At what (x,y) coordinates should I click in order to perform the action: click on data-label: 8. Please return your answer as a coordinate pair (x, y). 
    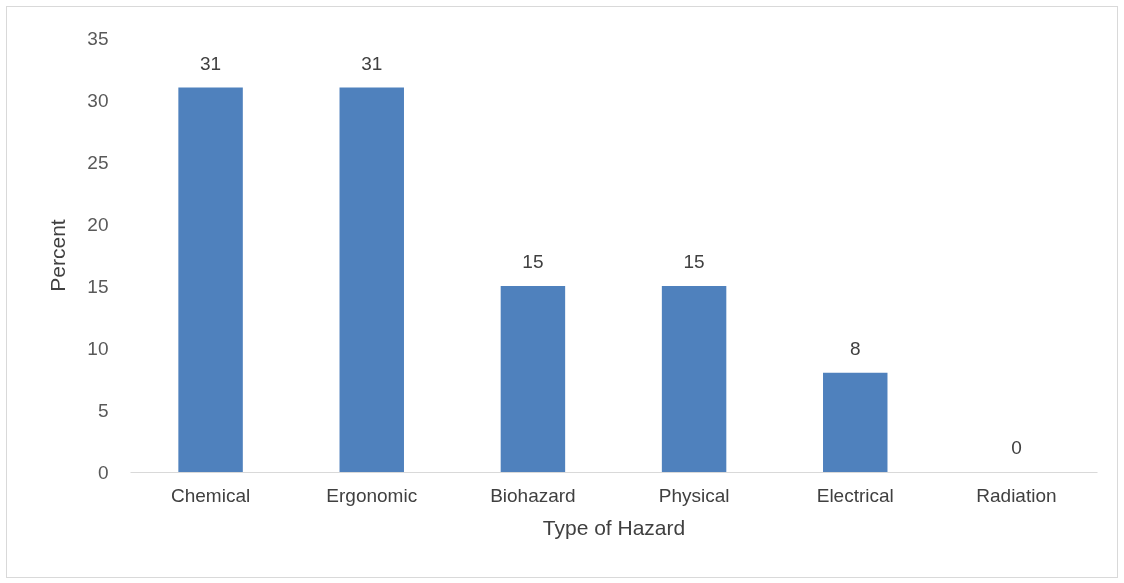
    Looking at the image, I should click on (855, 348).